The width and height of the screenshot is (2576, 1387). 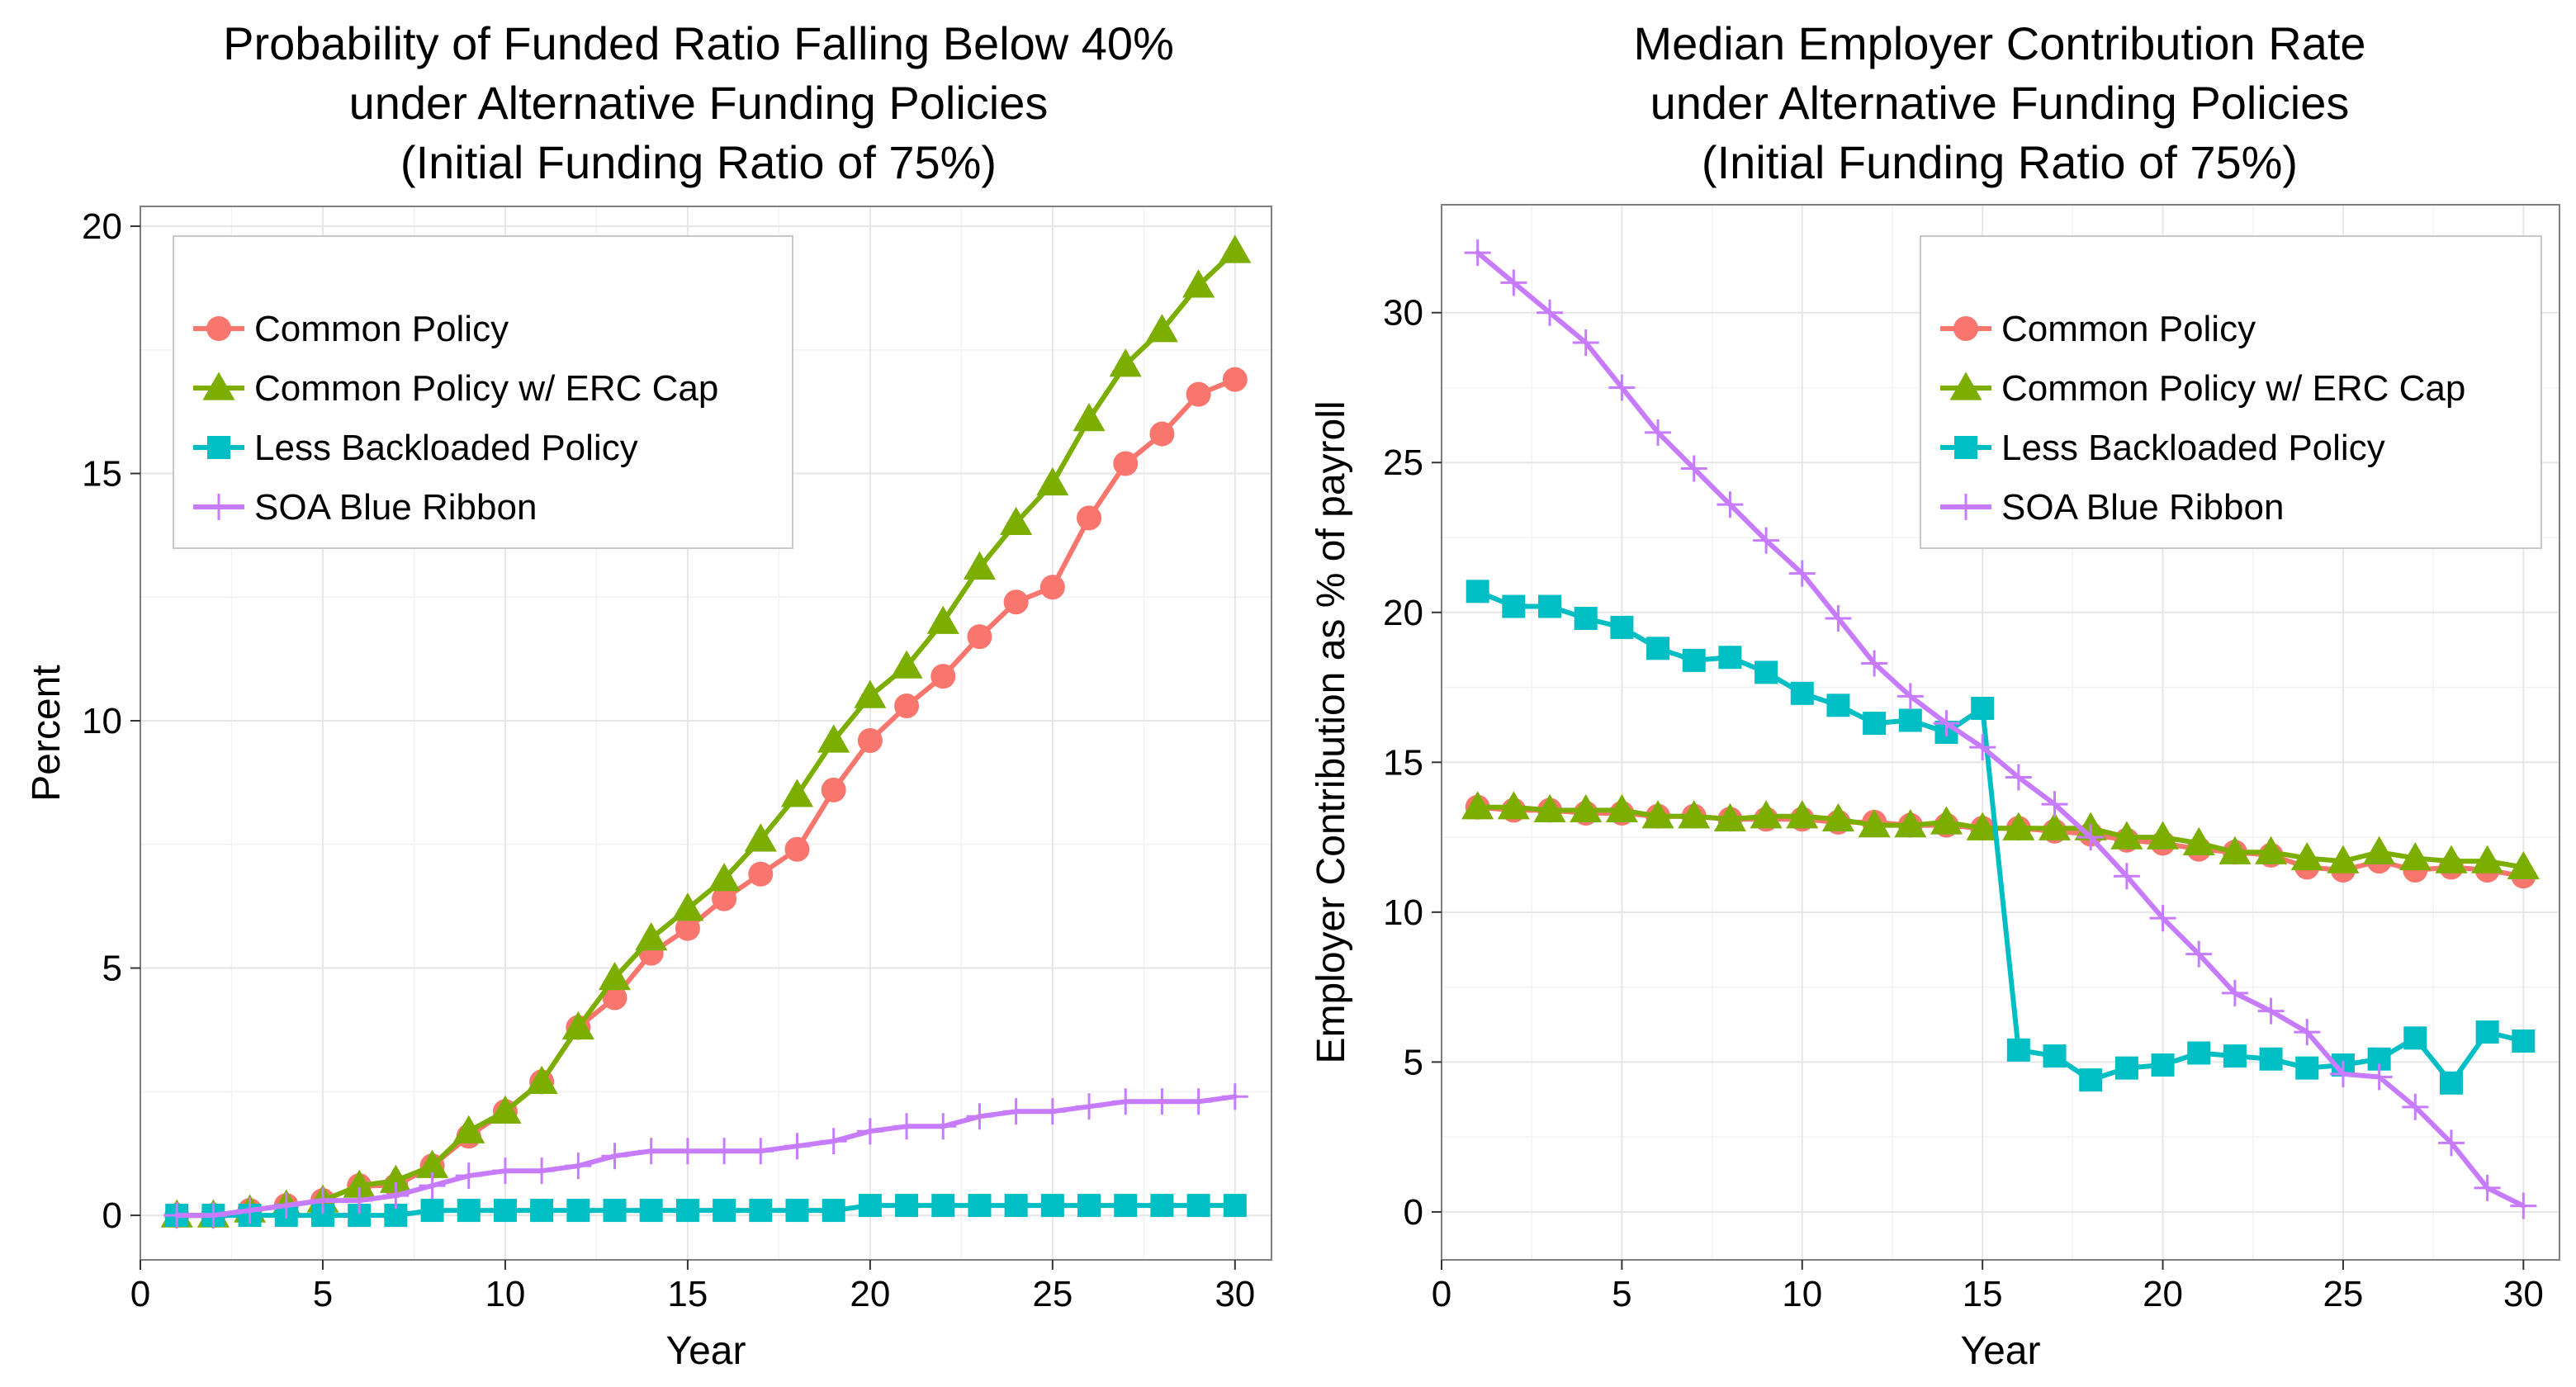 What do you see at coordinates (486, 388) in the screenshot?
I see `legend-label: Common Policy w/ ERC Cap` at bounding box center [486, 388].